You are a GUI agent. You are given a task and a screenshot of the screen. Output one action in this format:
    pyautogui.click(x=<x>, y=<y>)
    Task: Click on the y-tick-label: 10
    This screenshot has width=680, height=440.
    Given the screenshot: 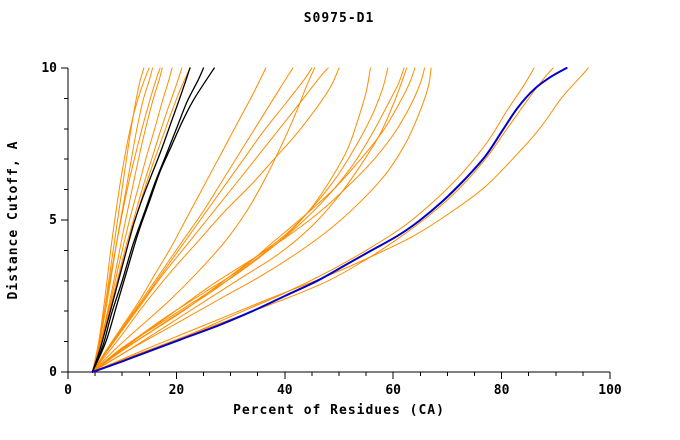 What is the action you would take?
    pyautogui.click(x=49, y=68)
    